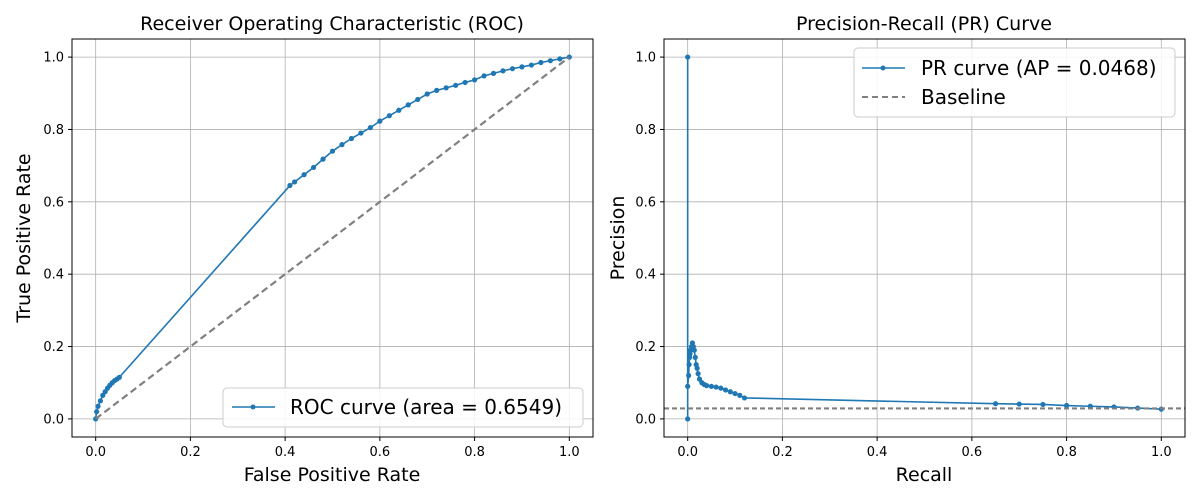  Describe the element at coordinates (972, 452) in the screenshot. I see `pr-xtick-label: 0.6` at that location.